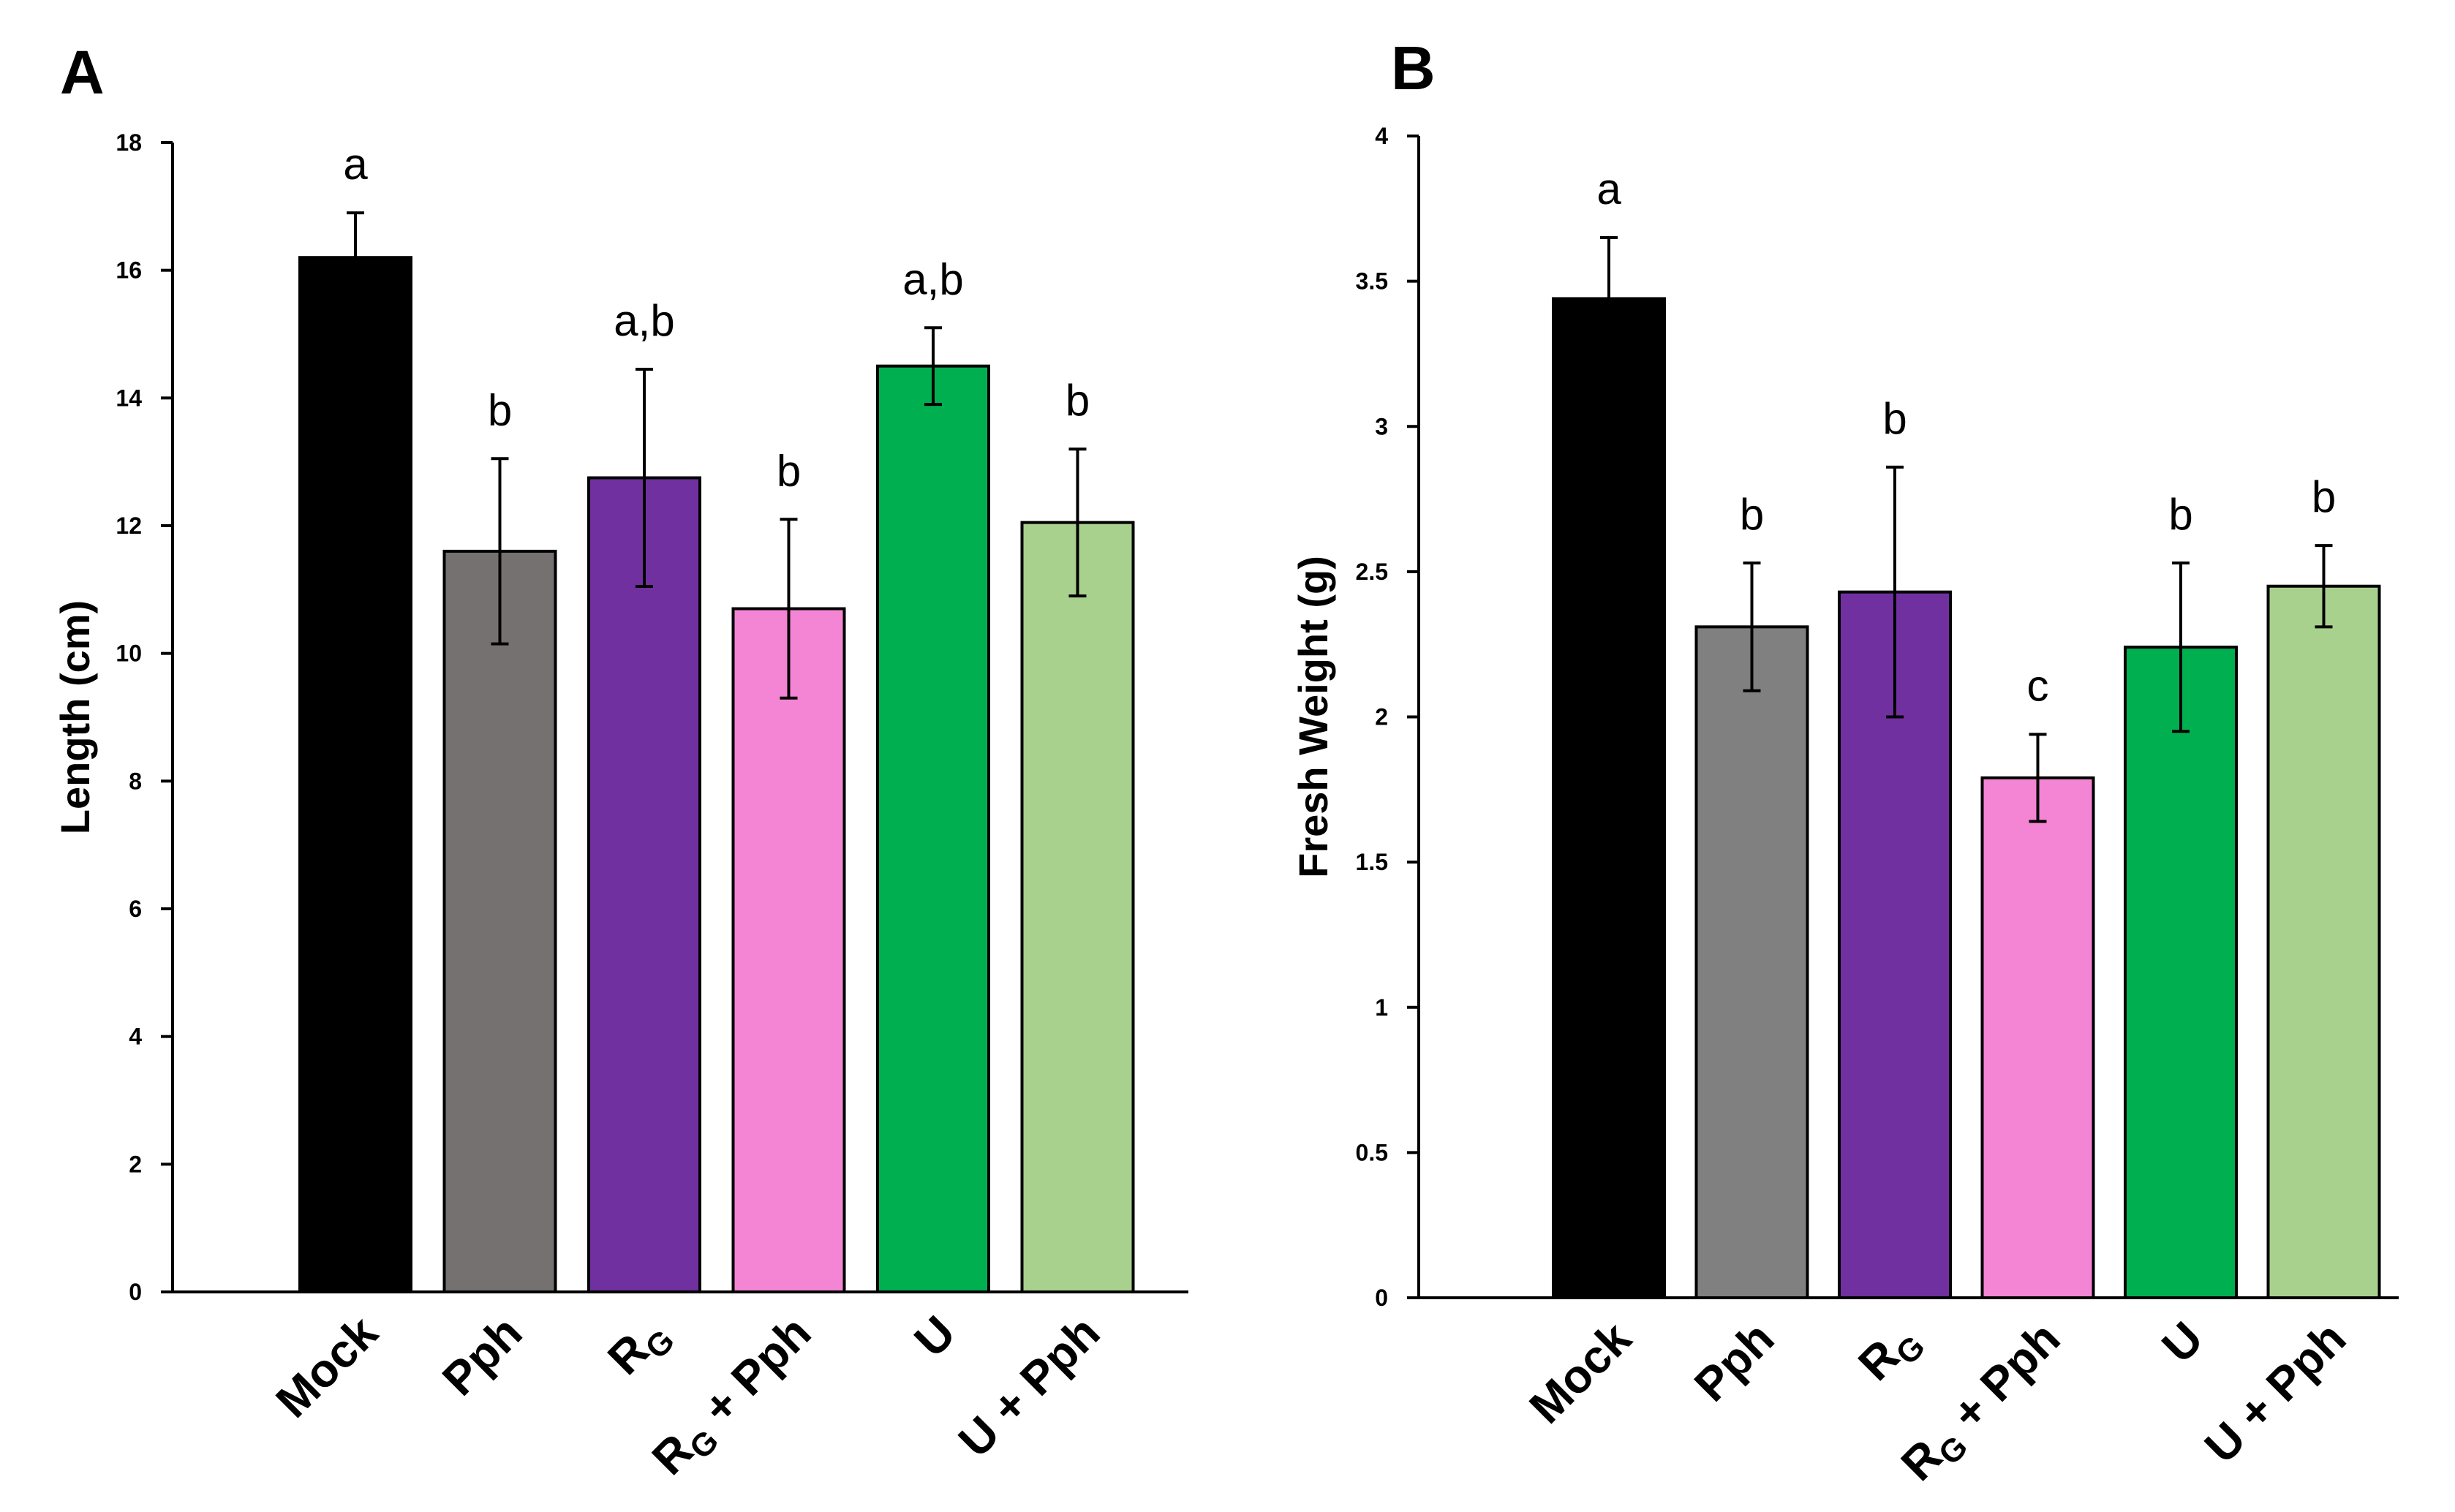 Image resolution: width=2455 pixels, height=1512 pixels. Describe the element at coordinates (1382, 426) in the screenshot. I see `y-tick-label: 3` at that location.